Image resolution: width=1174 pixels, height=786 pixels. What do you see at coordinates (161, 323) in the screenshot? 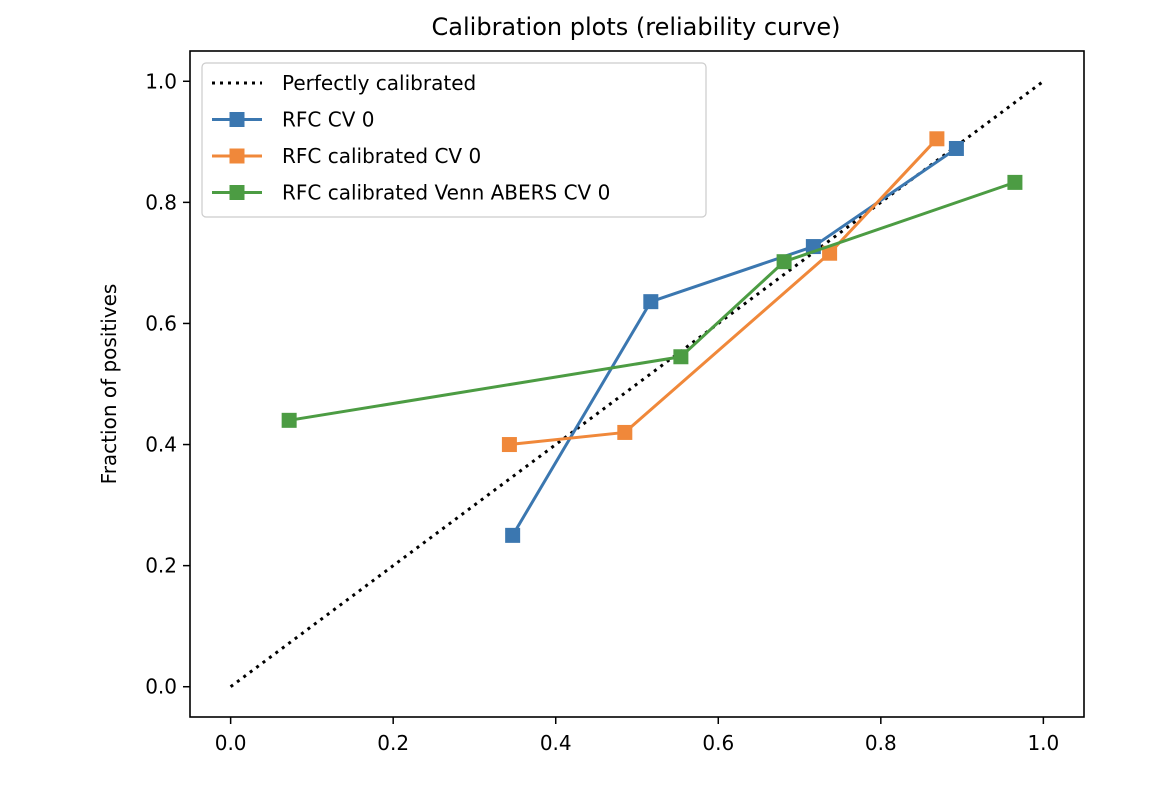
I see `y-tick-label: 0.6` at bounding box center [161, 323].